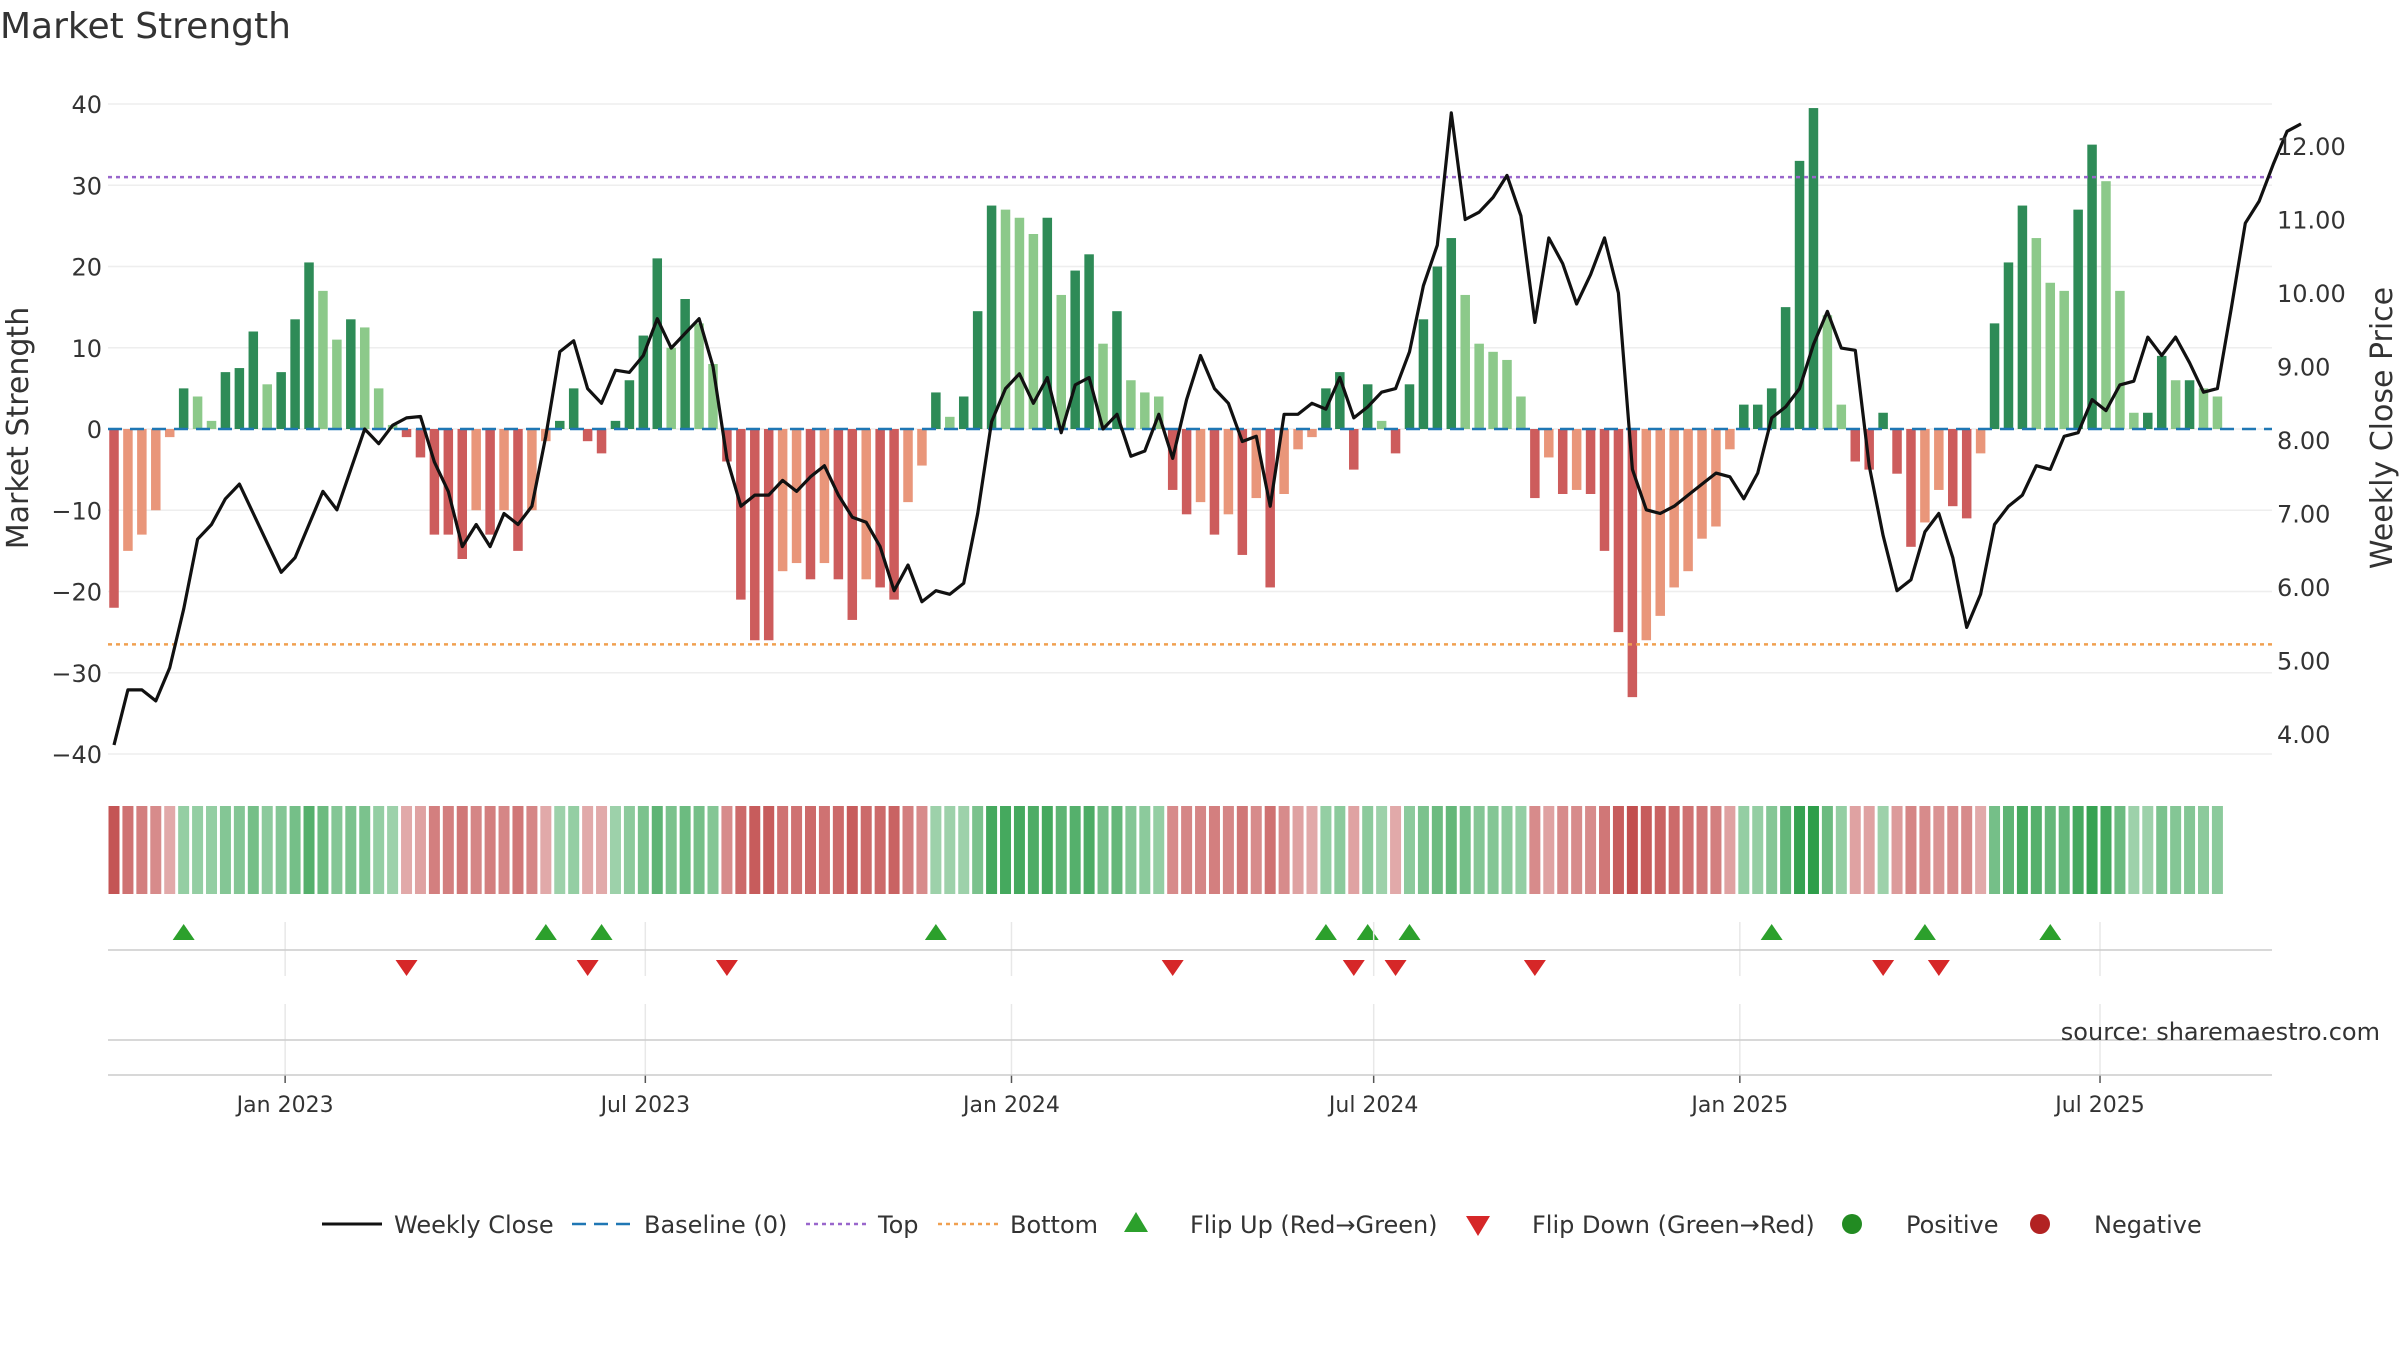 The width and height of the screenshot is (2400, 1350). Describe the element at coordinates (2303, 662) in the screenshot. I see `y-tick-label-right: 5.00` at that location.